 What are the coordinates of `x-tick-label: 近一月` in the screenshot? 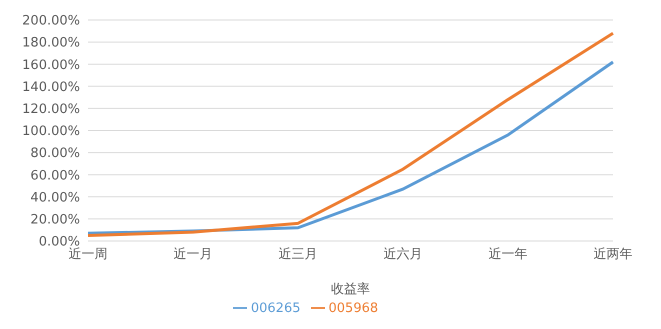 It's located at (193, 254).